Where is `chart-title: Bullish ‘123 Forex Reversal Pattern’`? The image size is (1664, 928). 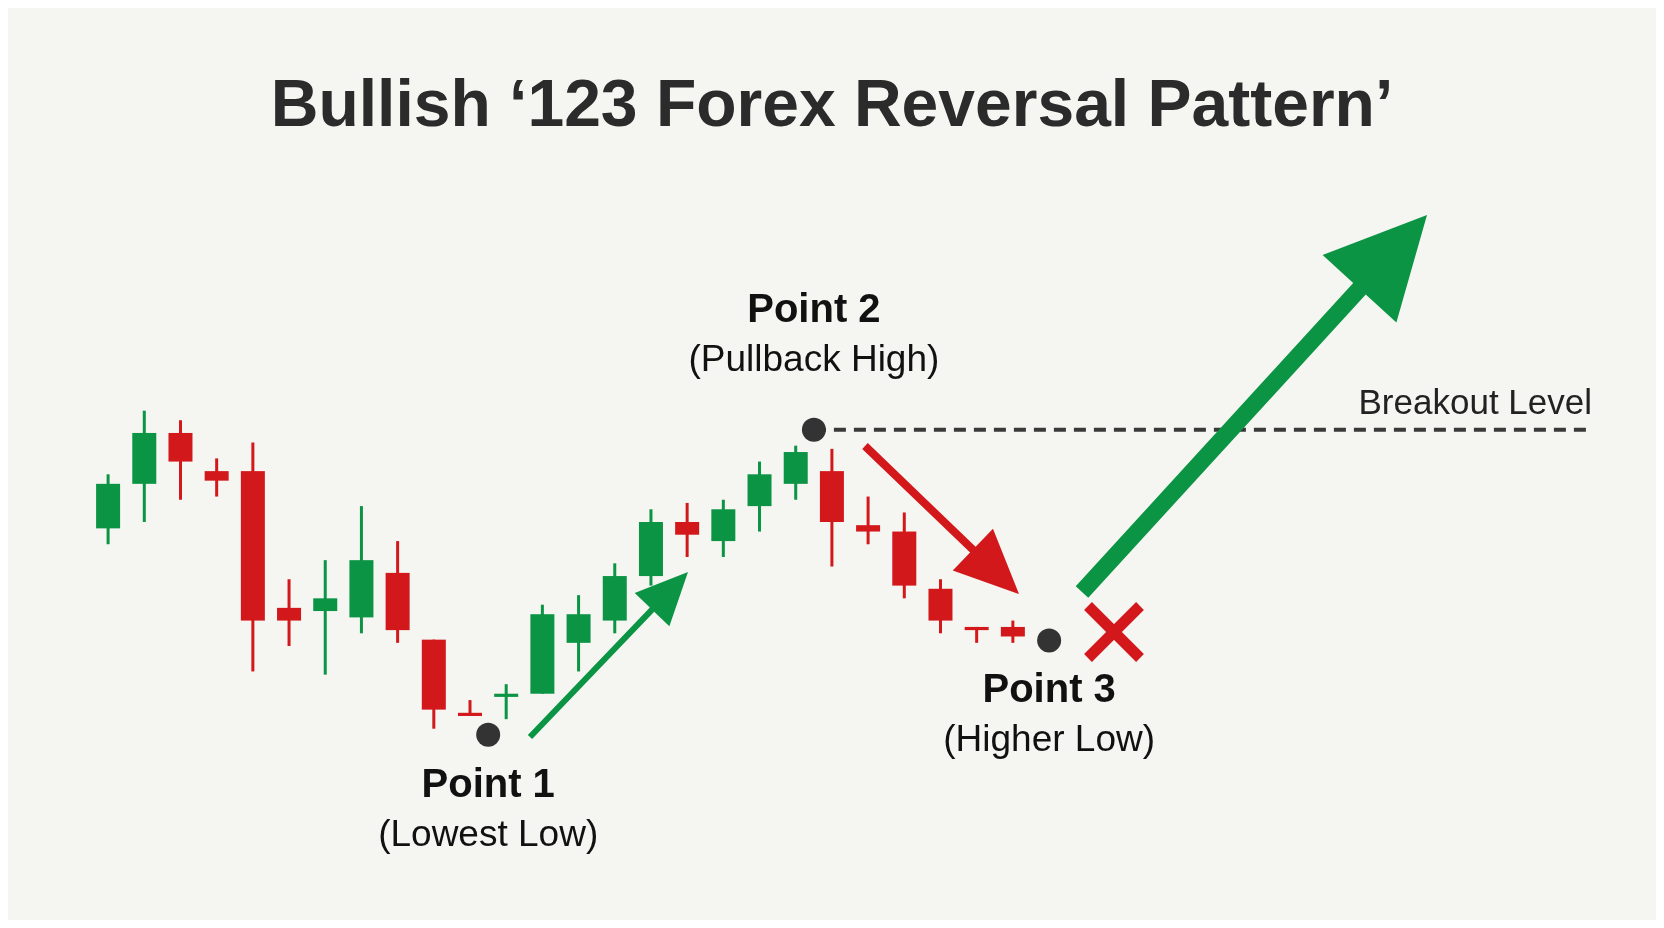
chart-title: Bullish ‘123 Forex Reversal Pattern’ is located at coordinates (832, 103).